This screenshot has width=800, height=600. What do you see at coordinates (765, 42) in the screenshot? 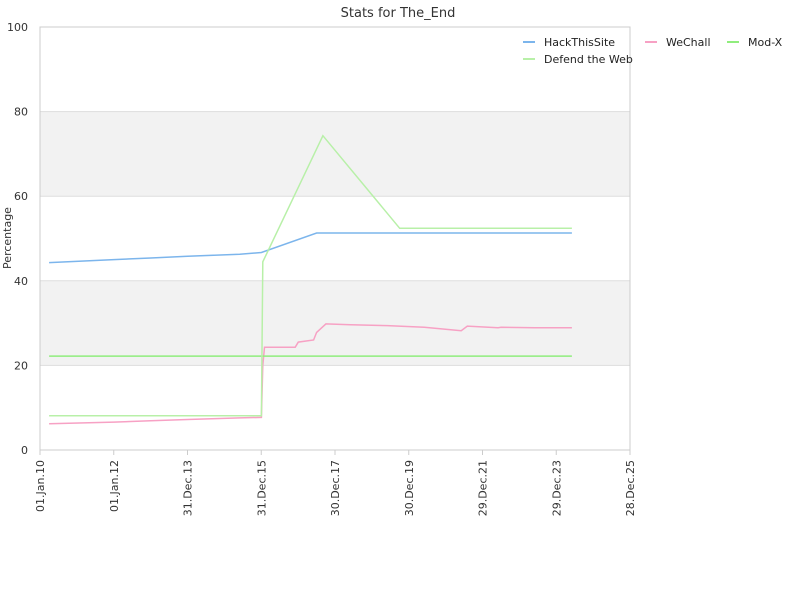
I see `legend-item-label: Mod-X` at bounding box center [765, 42].